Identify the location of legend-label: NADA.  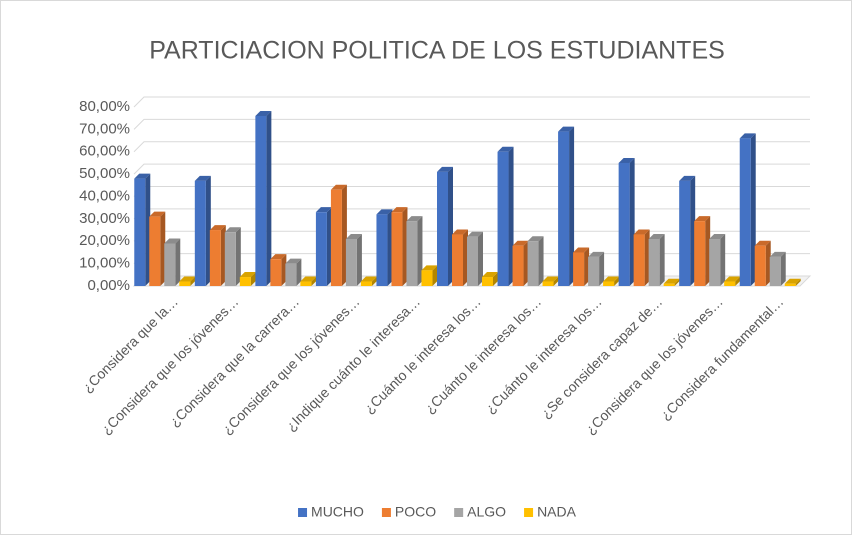
(557, 512).